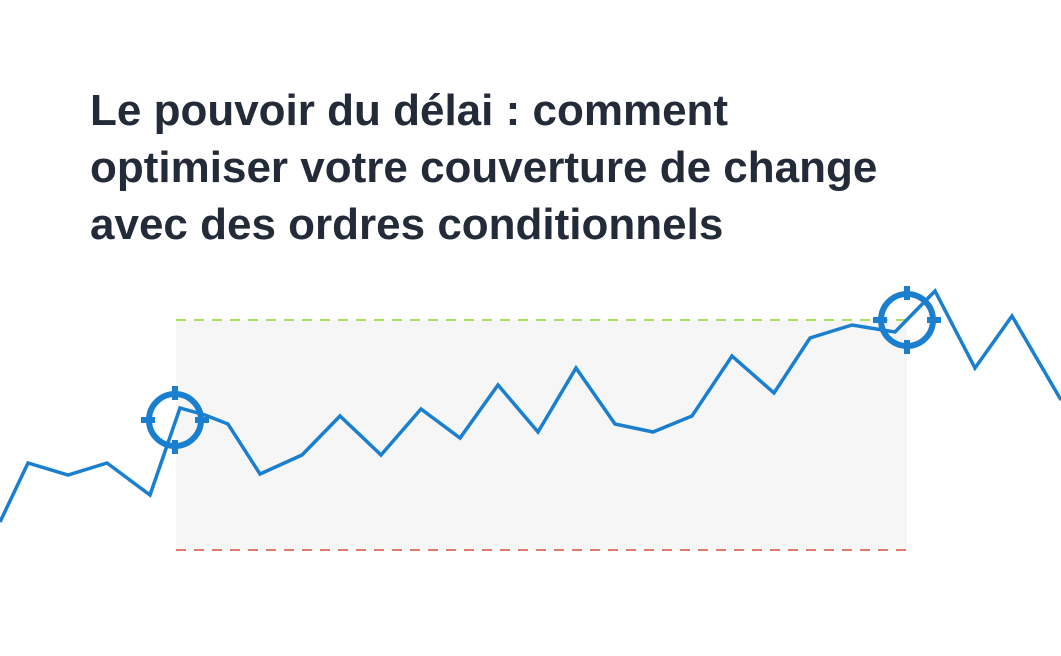 The image size is (1061, 656). Describe the element at coordinates (407, 224) in the screenshot. I see `title-line: avec des ordres conditionnels` at that location.